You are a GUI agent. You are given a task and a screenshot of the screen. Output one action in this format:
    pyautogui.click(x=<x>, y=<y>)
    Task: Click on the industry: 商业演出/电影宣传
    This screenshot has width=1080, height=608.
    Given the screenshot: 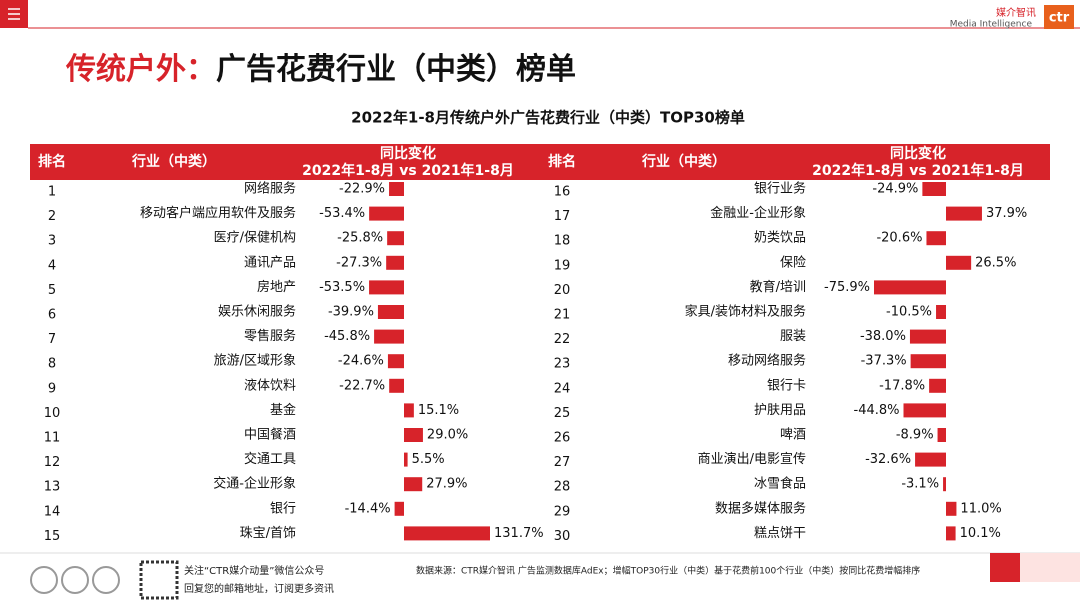 What is the action you would take?
    pyautogui.click(x=752, y=459)
    